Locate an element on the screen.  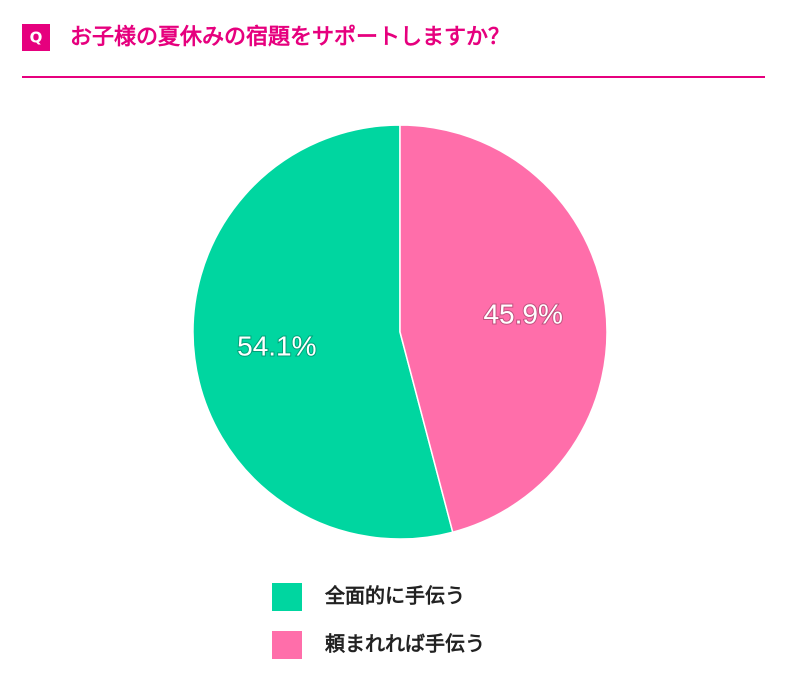
badge-box is located at coordinates (36, 37).